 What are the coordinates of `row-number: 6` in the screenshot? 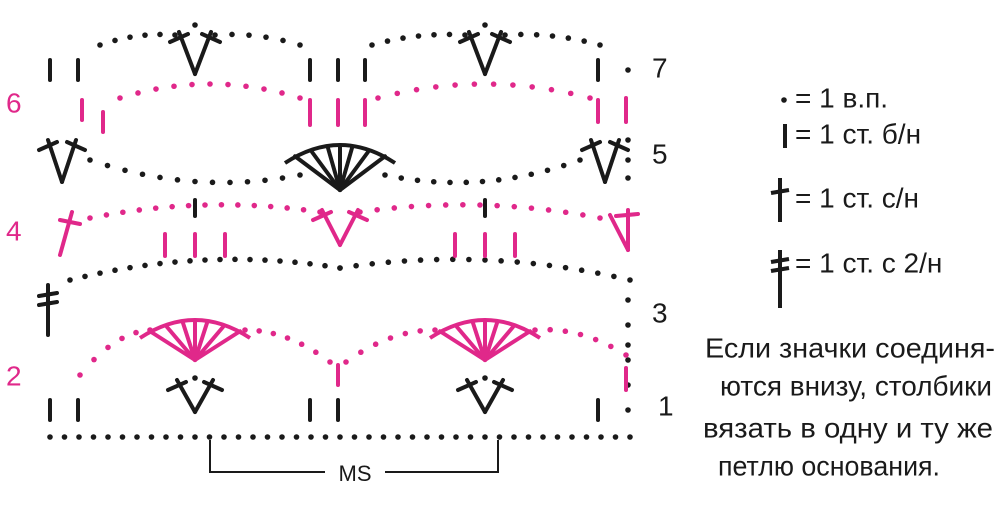 It's located at (14, 102).